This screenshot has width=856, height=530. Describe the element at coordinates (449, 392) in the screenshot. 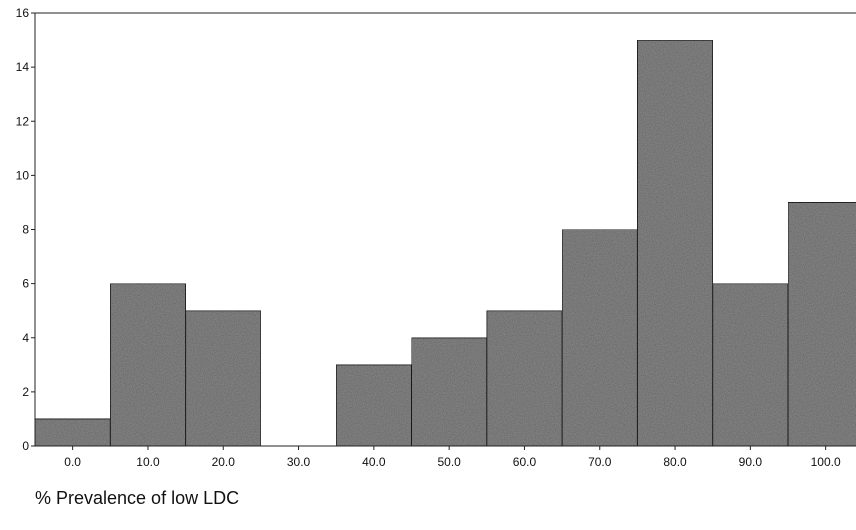

I see `bar-50.0` at that location.